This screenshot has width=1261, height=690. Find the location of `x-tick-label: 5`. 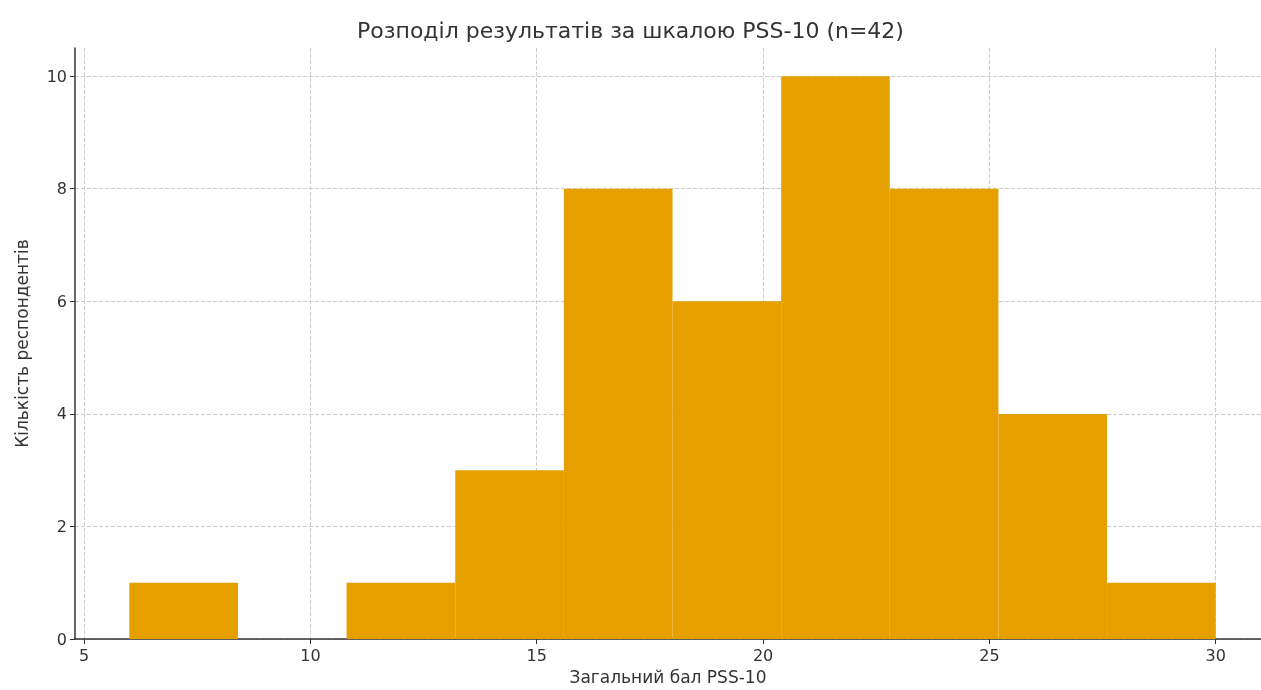

x-tick-label: 5 is located at coordinates (84, 655).